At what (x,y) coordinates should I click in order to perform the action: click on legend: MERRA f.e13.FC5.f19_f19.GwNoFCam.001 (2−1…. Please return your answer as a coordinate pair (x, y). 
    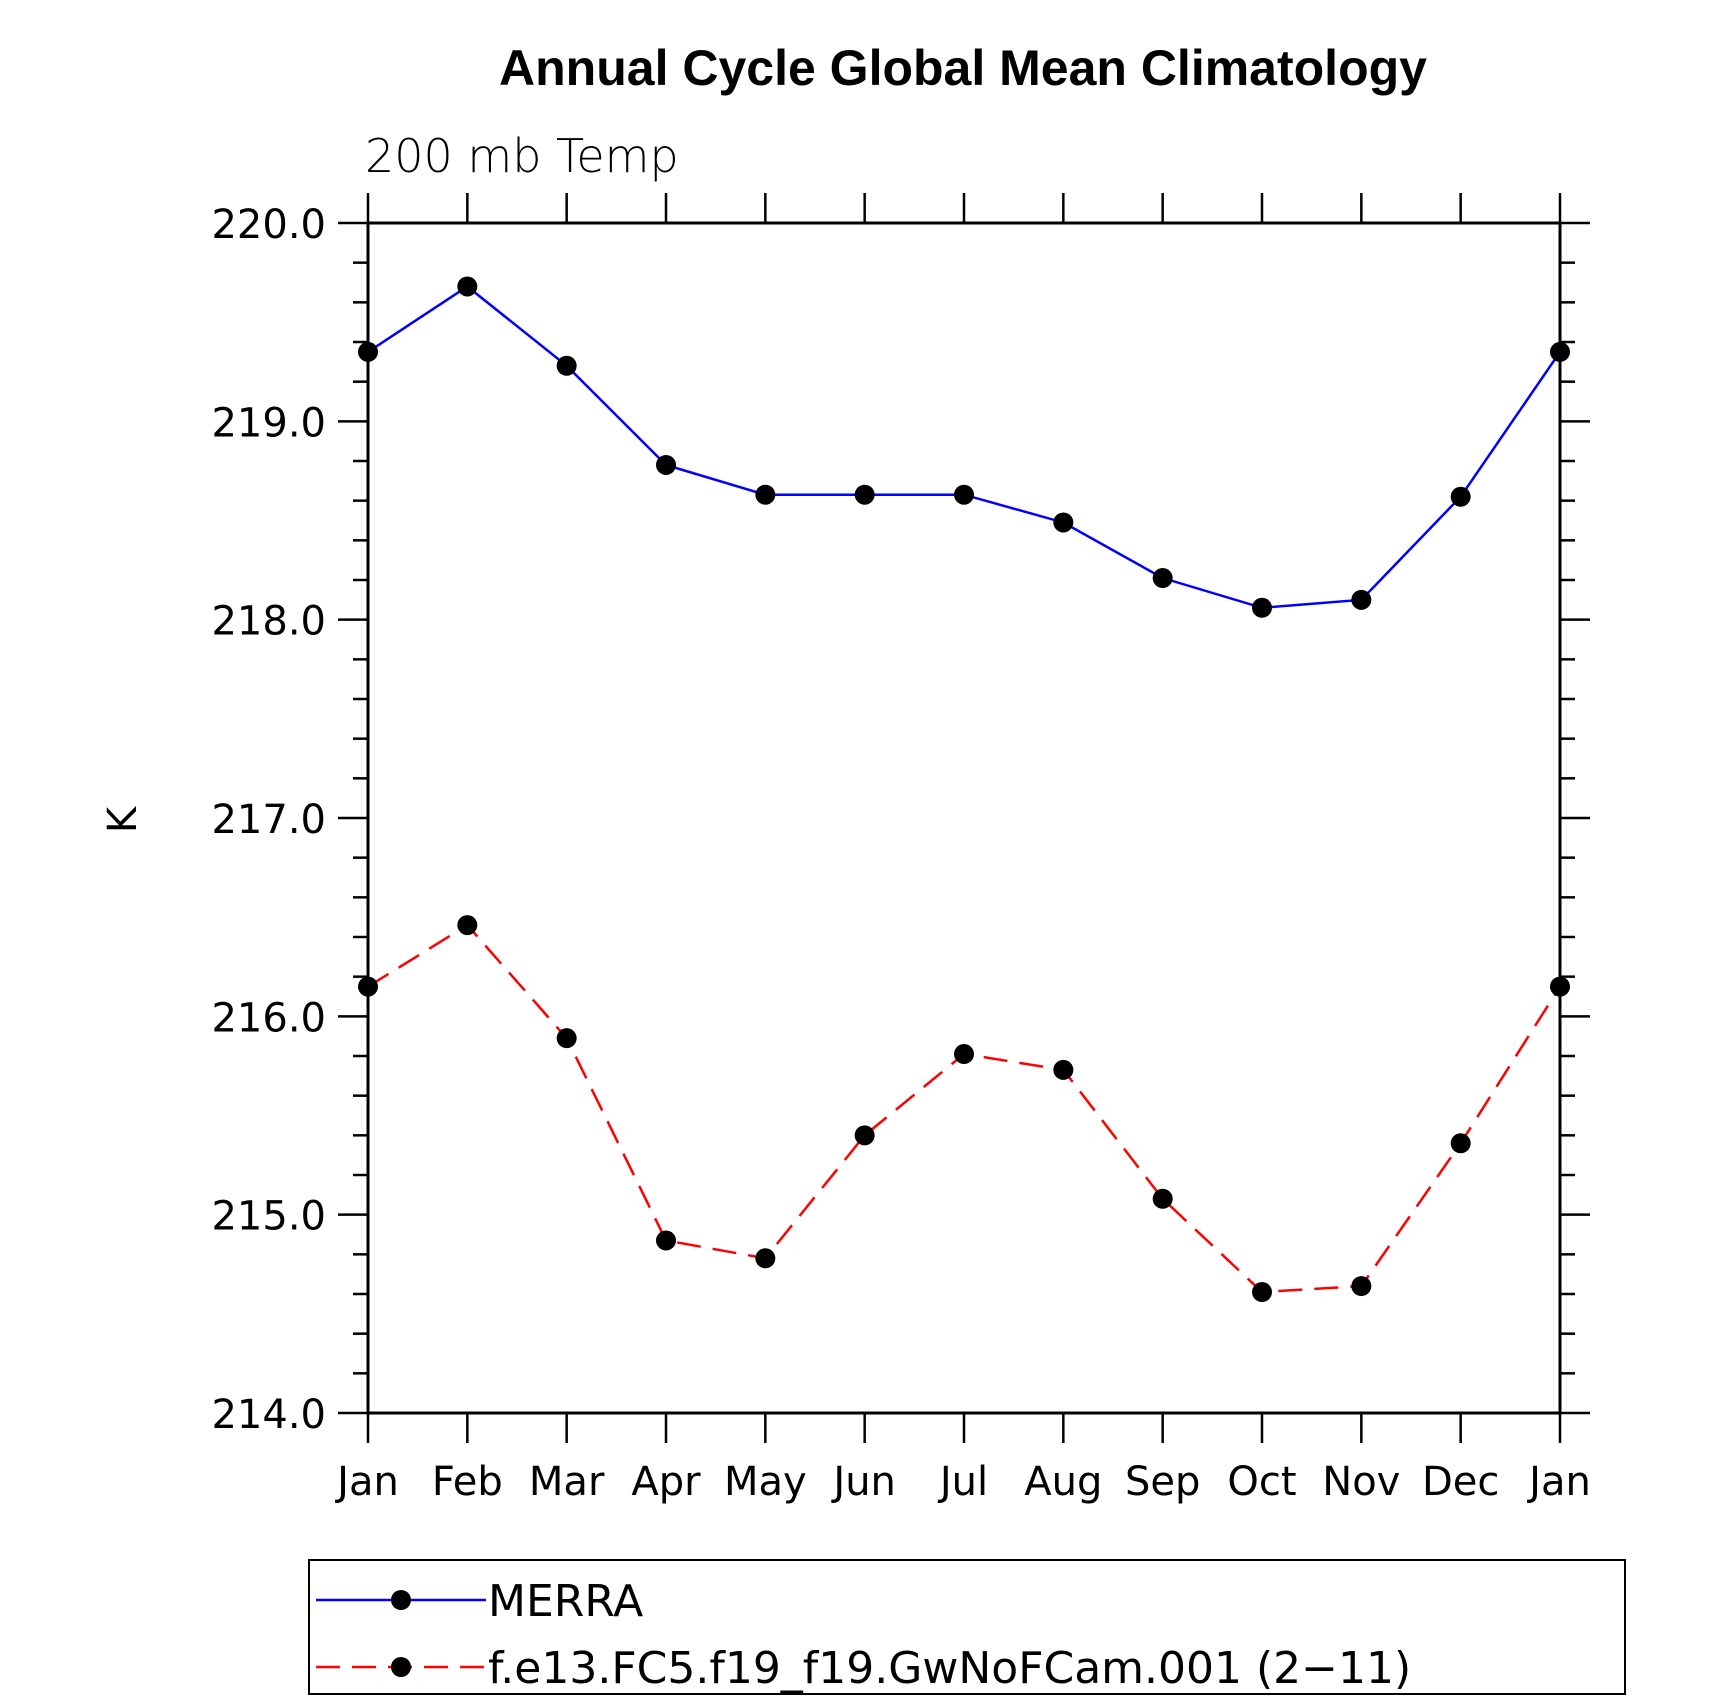
    Looking at the image, I should click on (967, 1627).